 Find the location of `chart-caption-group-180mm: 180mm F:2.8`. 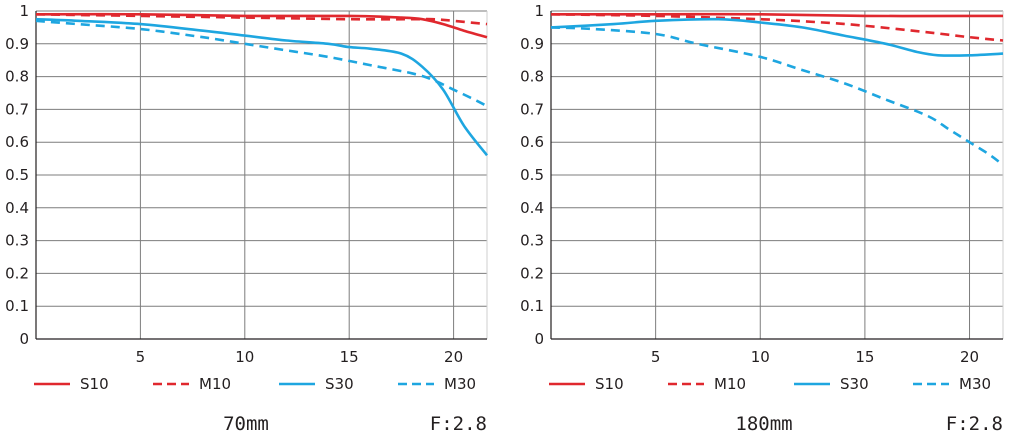

chart-caption-group-180mm: 180mm F:2.8 is located at coordinates (869, 424).